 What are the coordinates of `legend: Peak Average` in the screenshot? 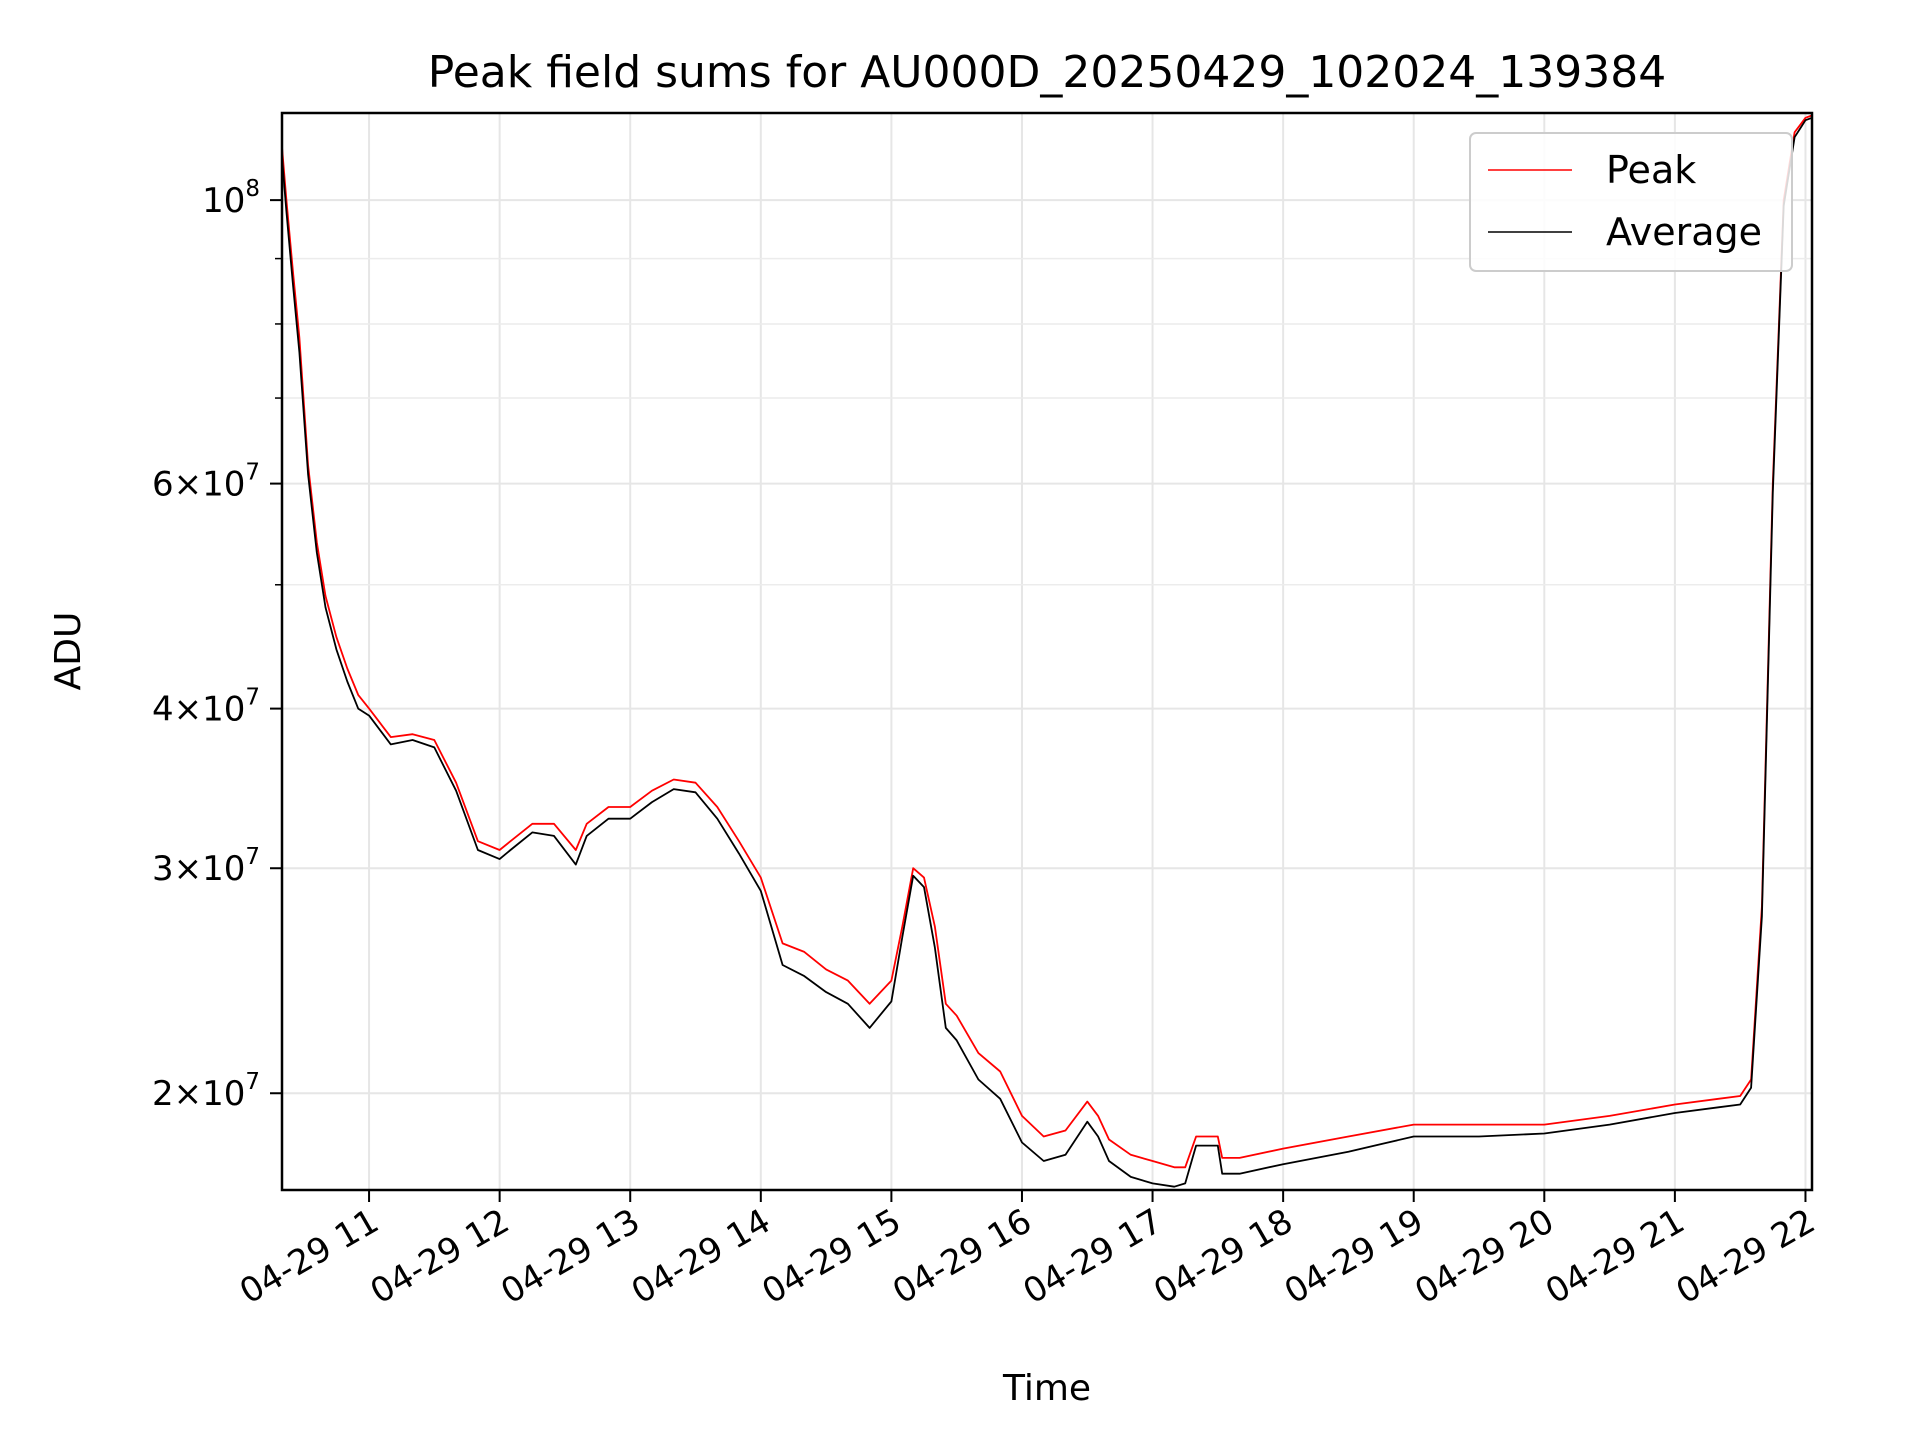 It's located at (1631, 202).